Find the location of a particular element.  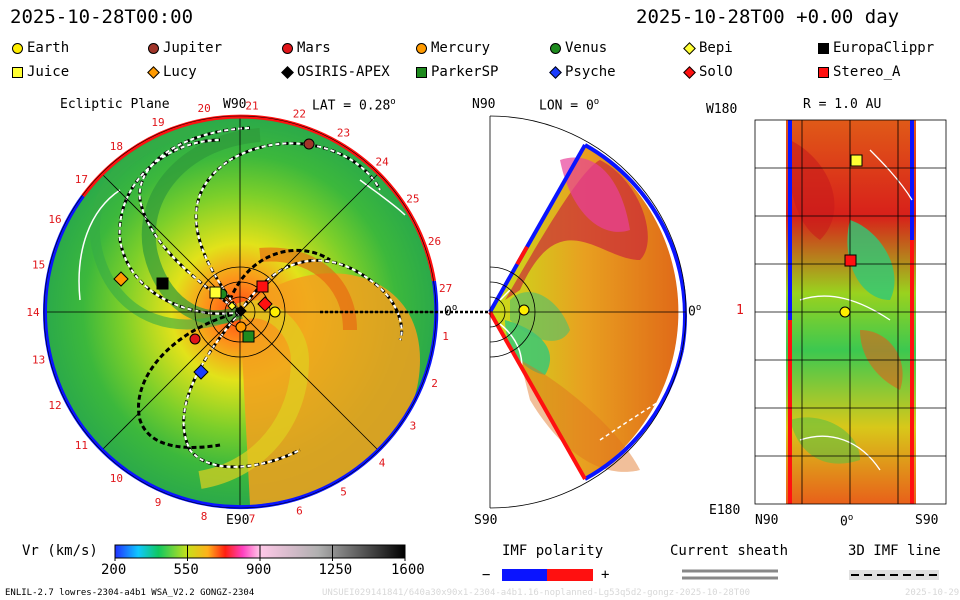

legend-item-label: SolO is located at coordinates (716, 72).